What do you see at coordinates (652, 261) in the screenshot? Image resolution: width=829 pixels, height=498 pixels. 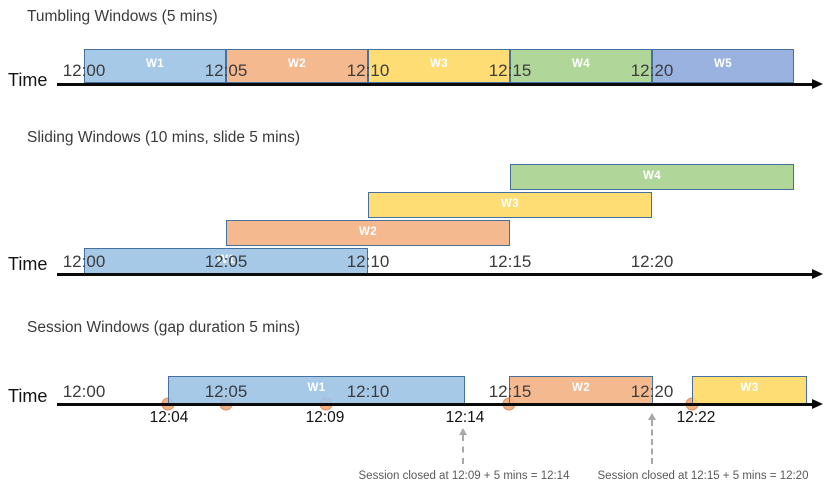 I see `axis-tick-label-sliding-1220: 12:20` at bounding box center [652, 261].